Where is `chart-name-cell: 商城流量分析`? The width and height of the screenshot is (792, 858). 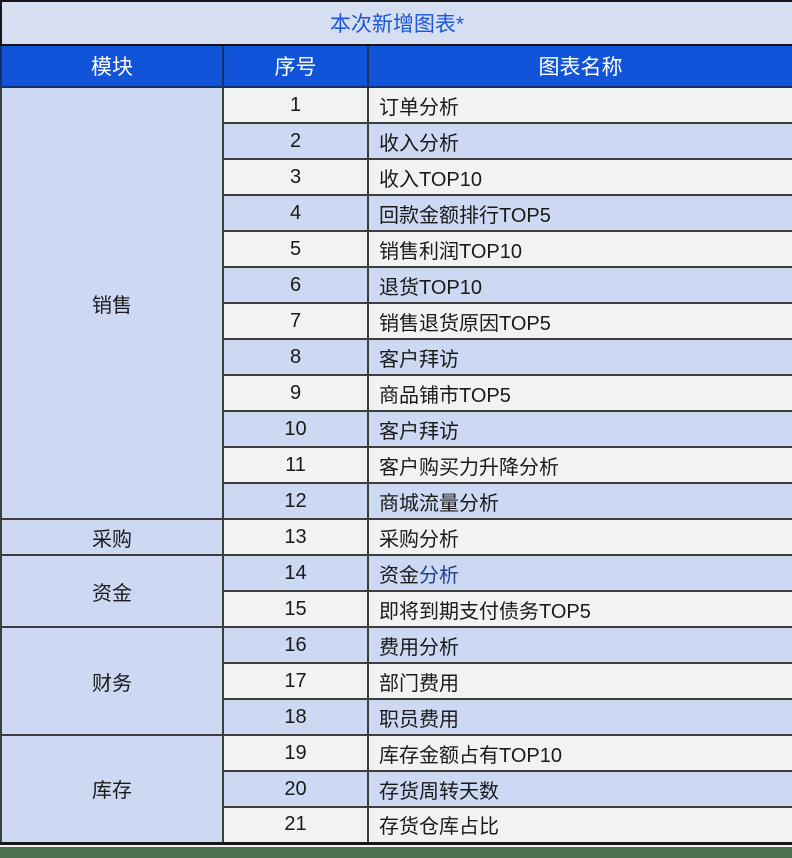
chart-name-cell: 商城流量分析 is located at coordinates (579, 501).